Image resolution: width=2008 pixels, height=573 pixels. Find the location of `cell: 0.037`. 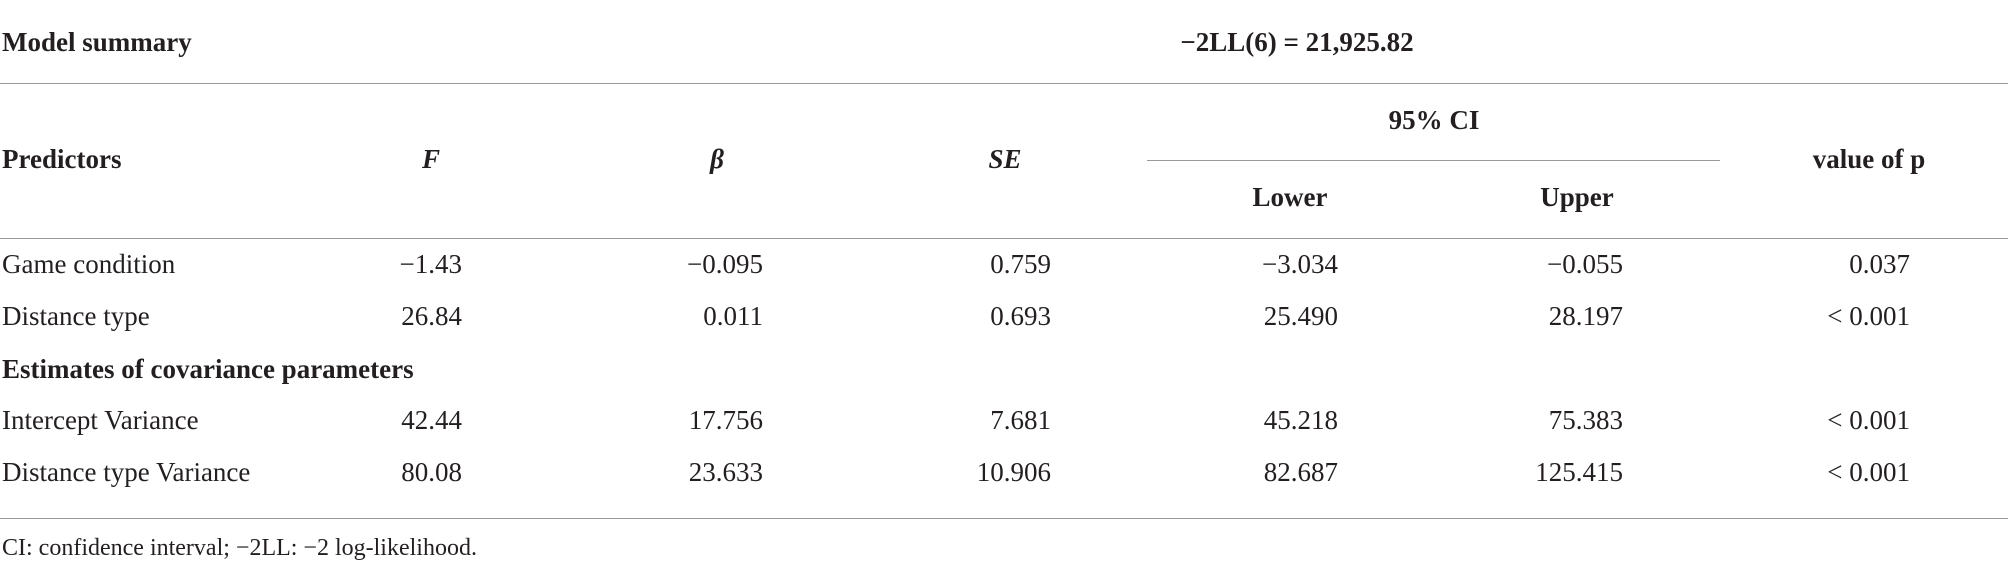

cell: 0.037 is located at coordinates (1879, 264).